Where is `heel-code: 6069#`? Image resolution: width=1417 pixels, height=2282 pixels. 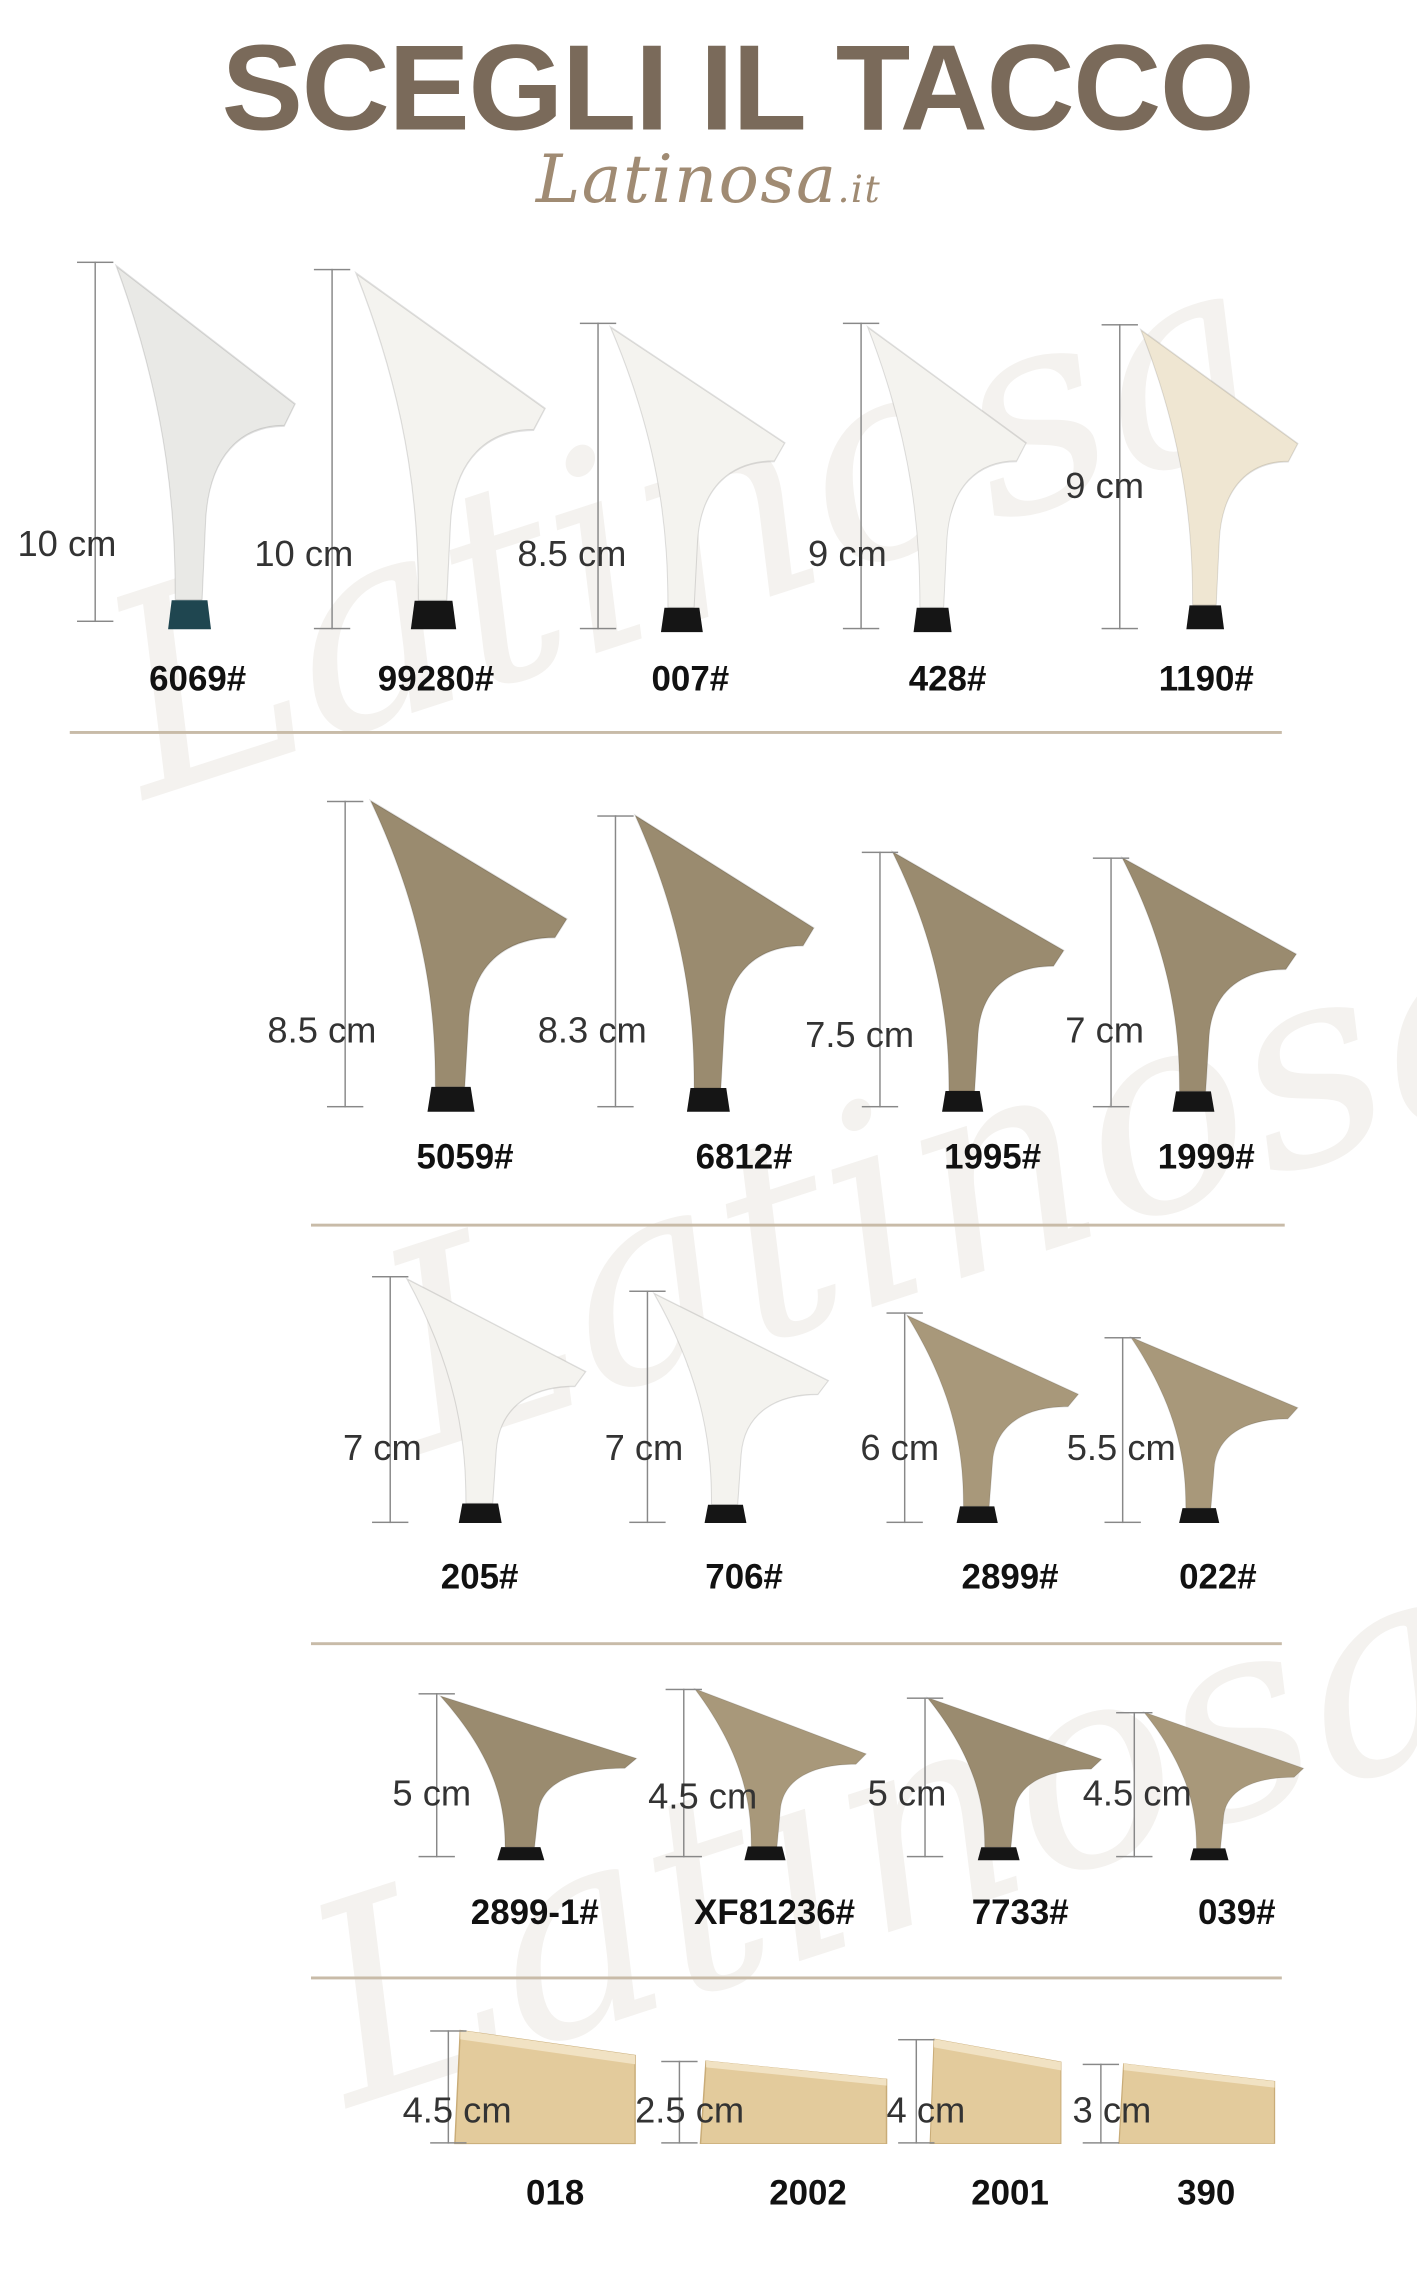
heel-code: 6069# is located at coordinates (198, 679).